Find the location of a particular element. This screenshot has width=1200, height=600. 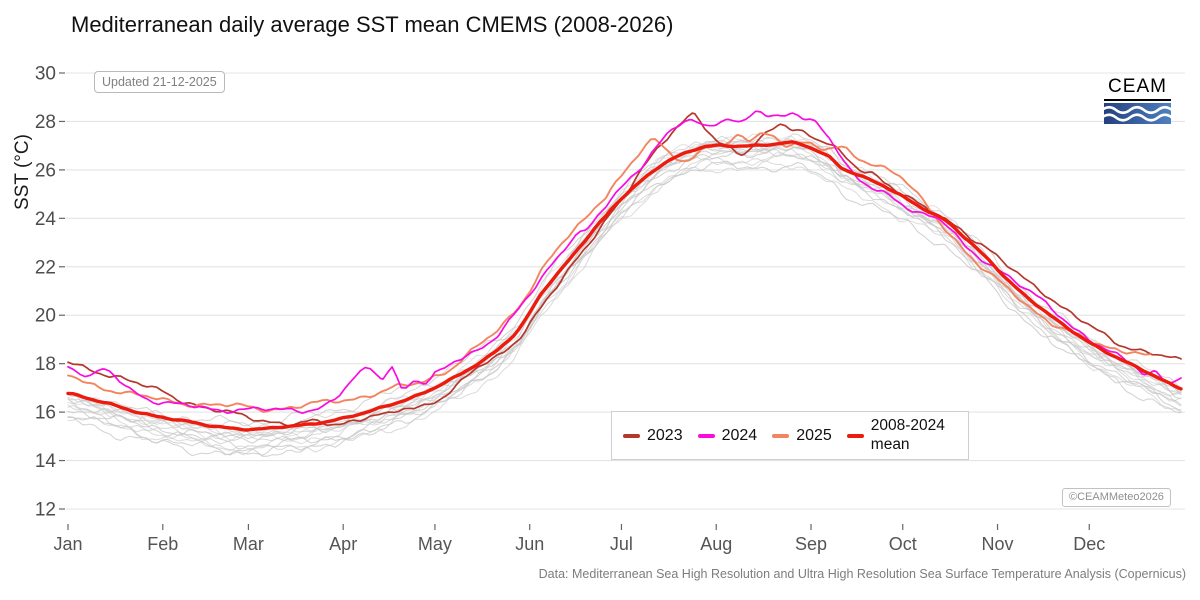

ceam-logo-text: CEAM is located at coordinates (1137, 88).